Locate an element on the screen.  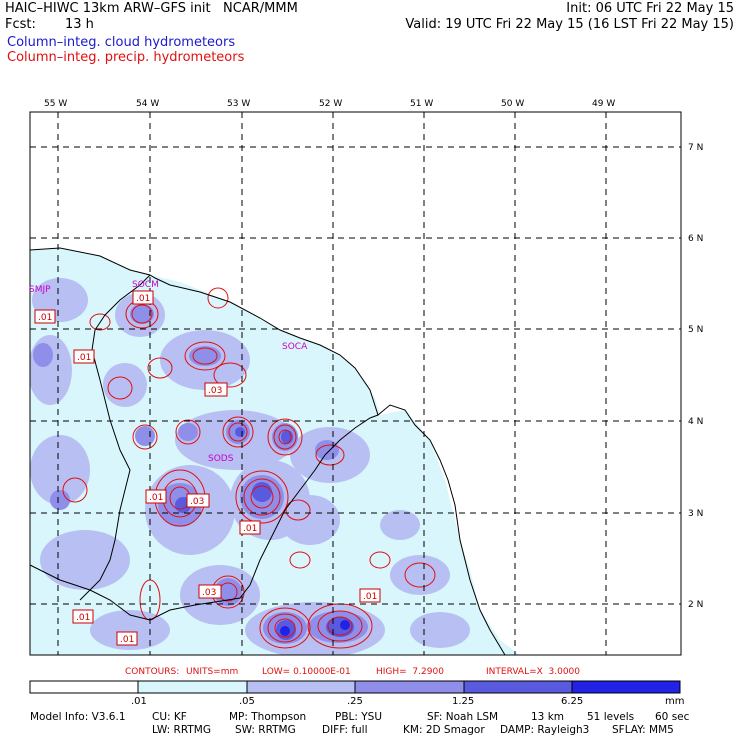
shortwave-scheme: SW: RRTMG is located at coordinates (265, 730).